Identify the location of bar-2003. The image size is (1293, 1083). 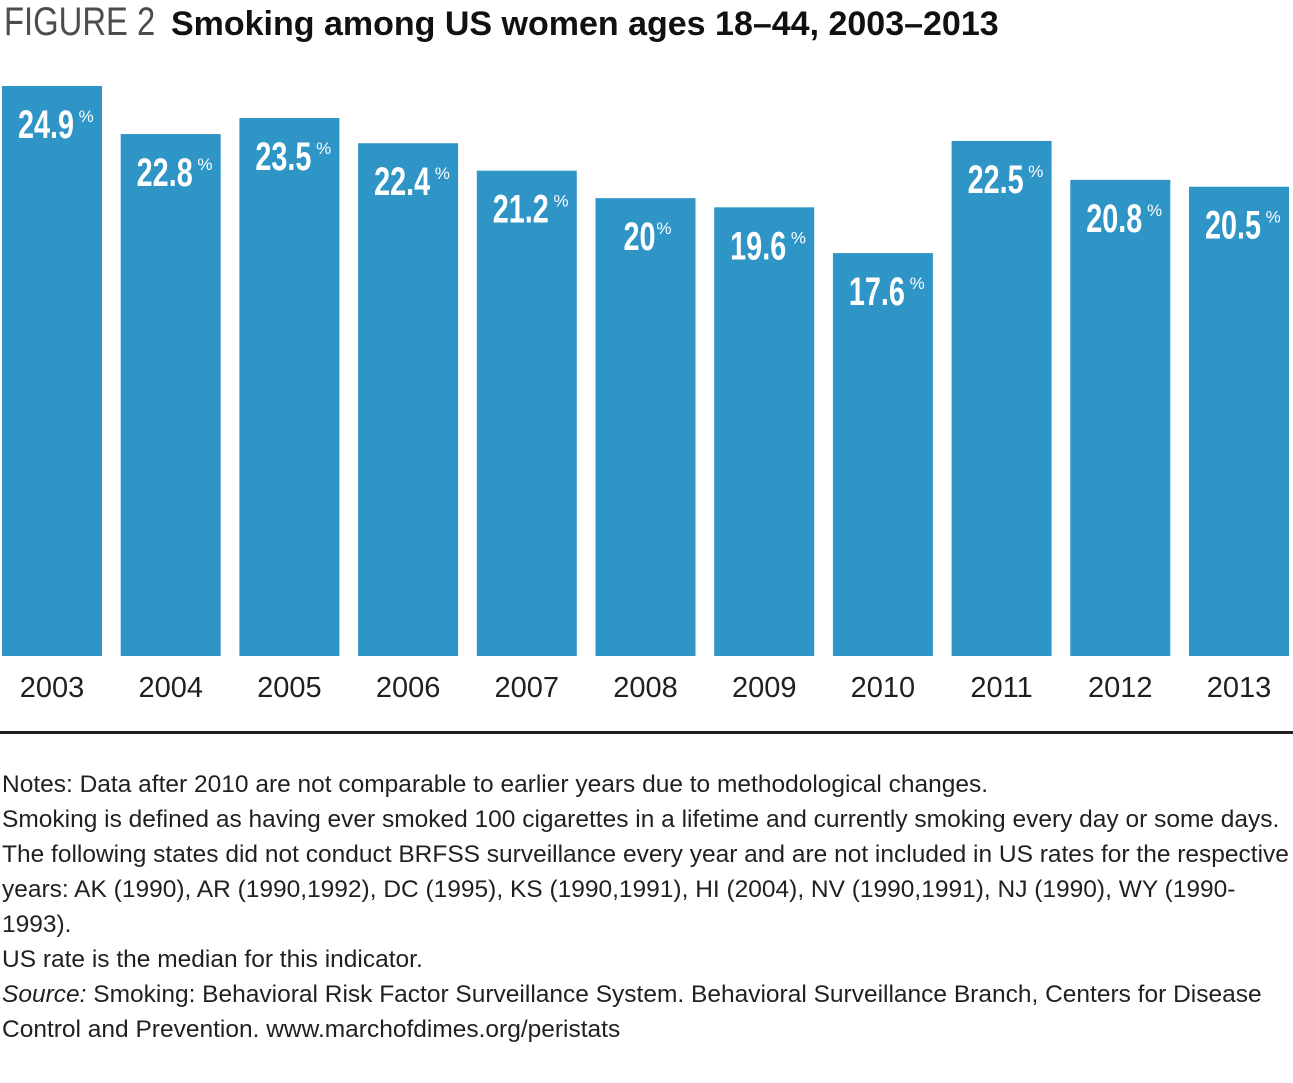
(52, 371).